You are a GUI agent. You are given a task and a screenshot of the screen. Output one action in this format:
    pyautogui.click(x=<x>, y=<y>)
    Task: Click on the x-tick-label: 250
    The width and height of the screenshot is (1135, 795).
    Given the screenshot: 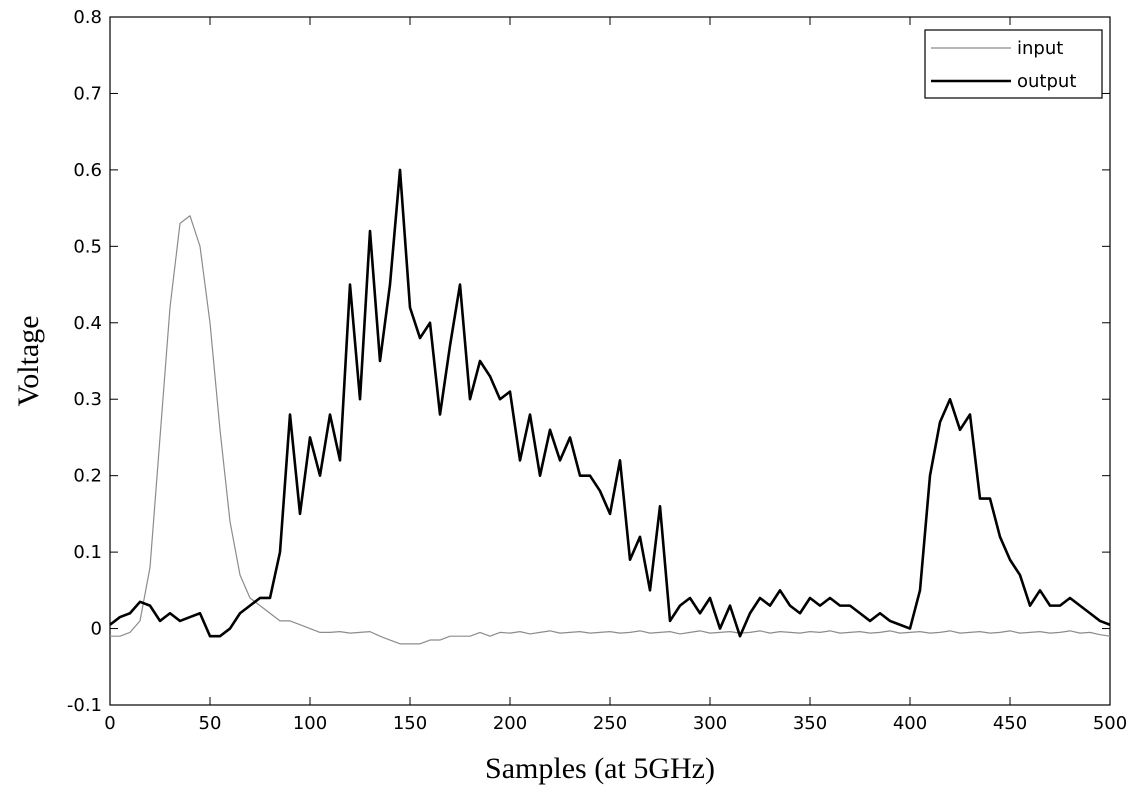 What is the action you would take?
    pyautogui.click(x=610, y=723)
    